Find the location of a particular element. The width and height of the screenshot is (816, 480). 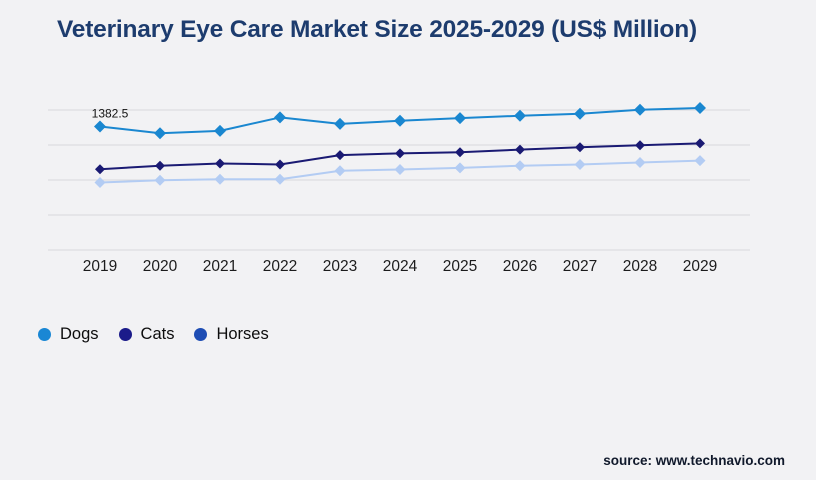

data-point-dogs-2021 is located at coordinates (220, 130).